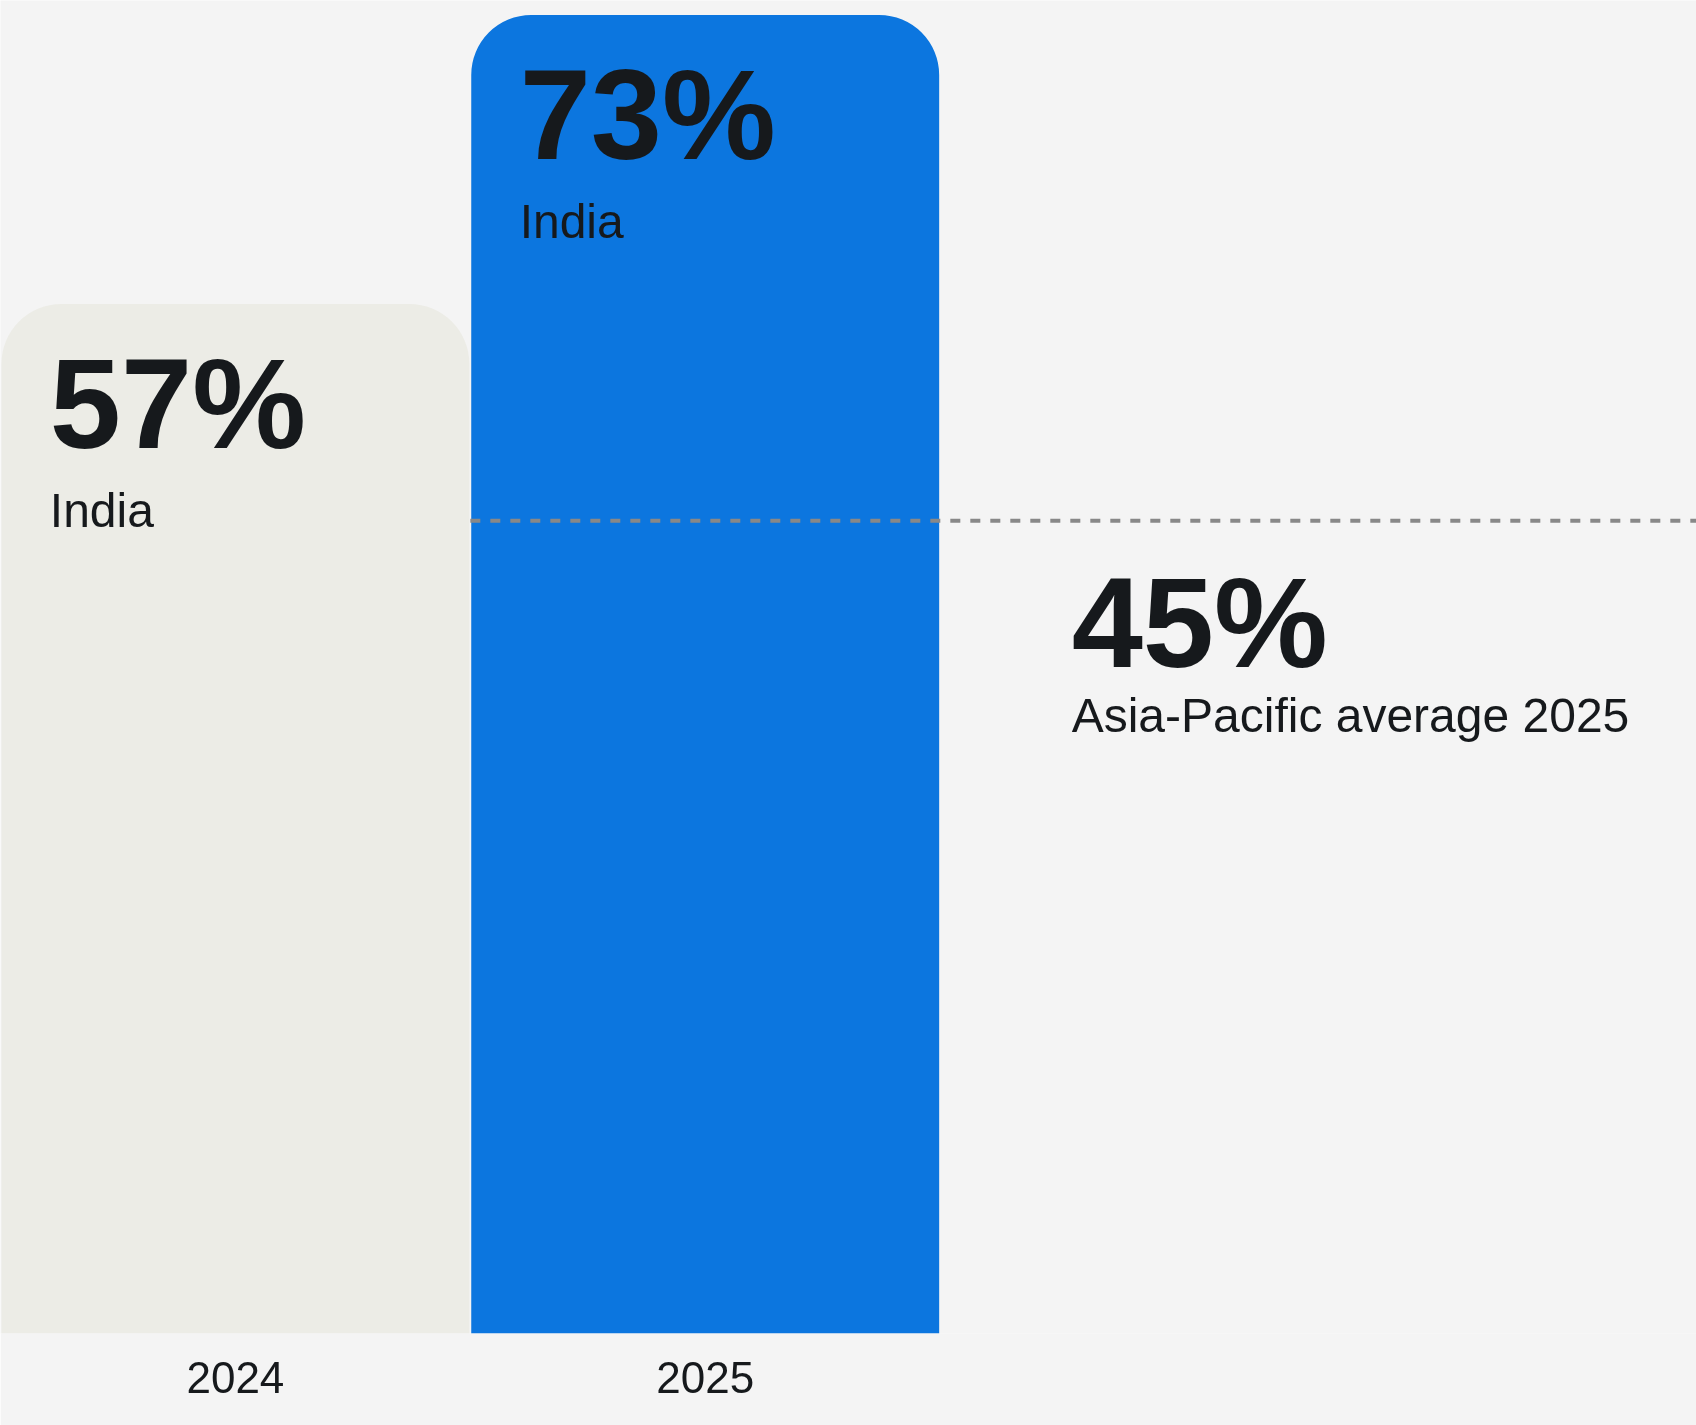 This screenshot has width=1696, height=1425. Describe the element at coordinates (705, 1377) in the screenshot. I see `x-tick-label: 2025` at that location.